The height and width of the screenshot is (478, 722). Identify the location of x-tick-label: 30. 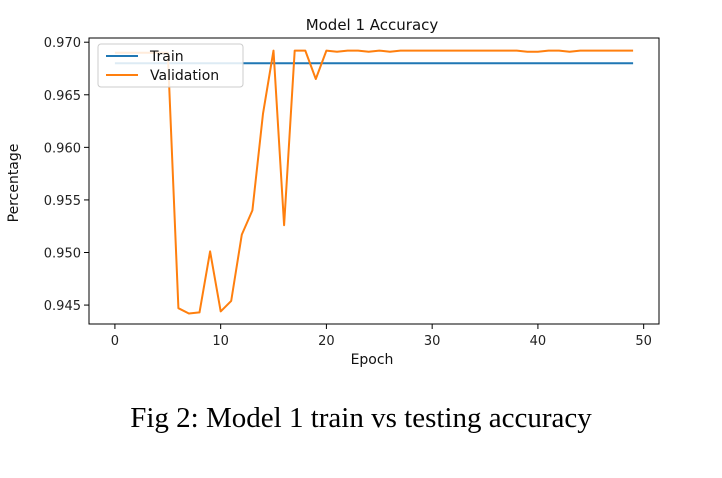
(432, 341).